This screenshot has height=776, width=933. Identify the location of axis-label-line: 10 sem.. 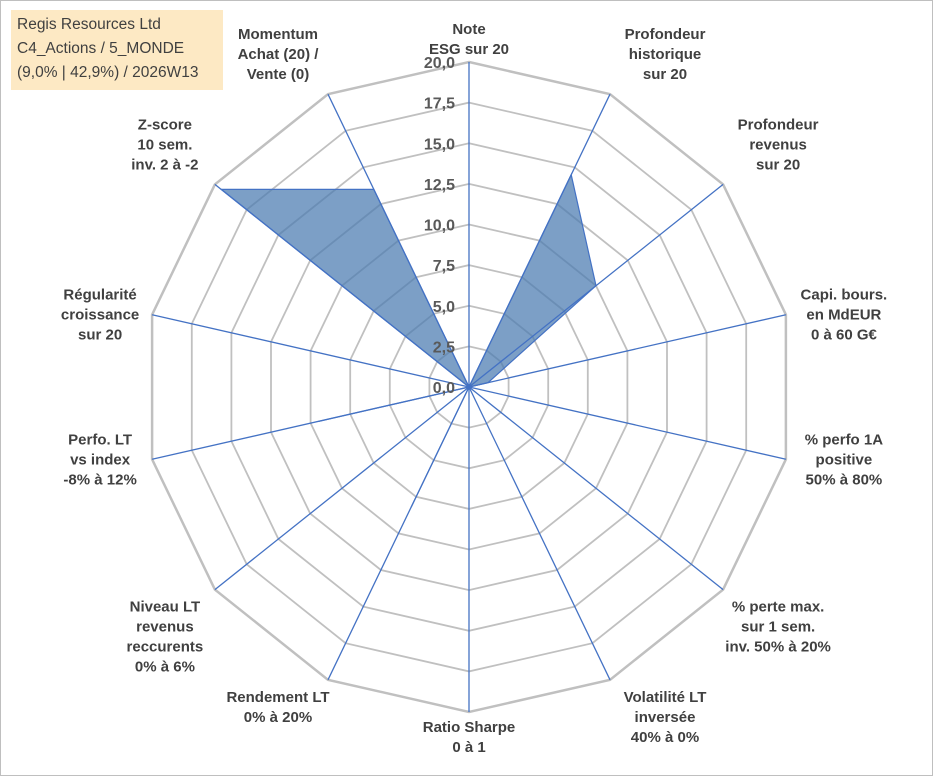
(164, 144).